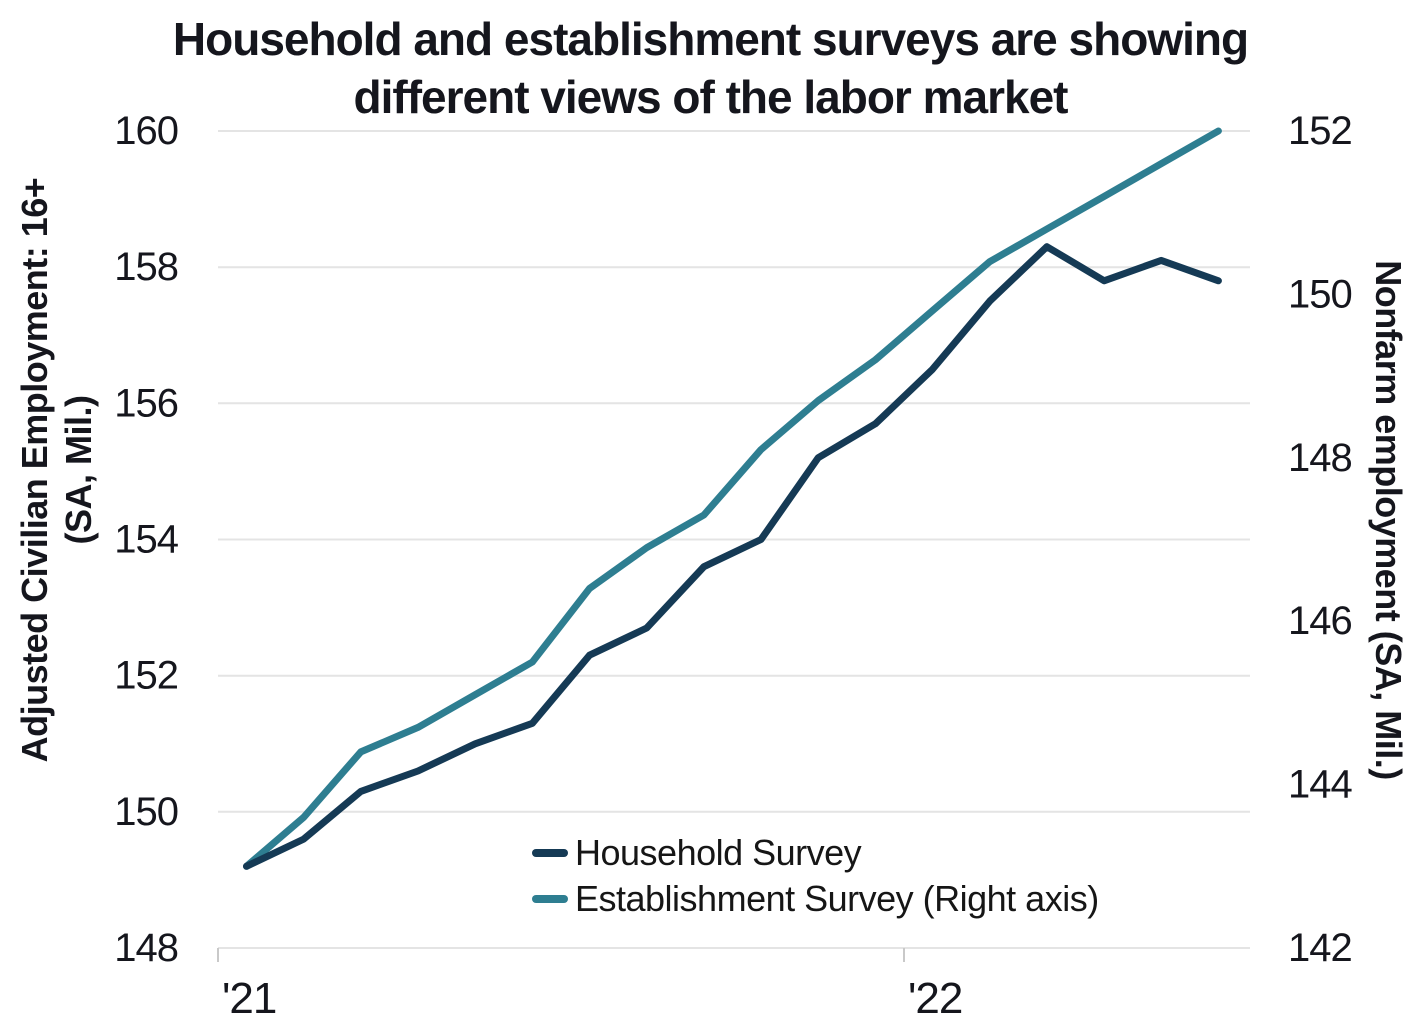  What do you see at coordinates (146, 540) in the screenshot?
I see `y-axis-tick-label-left: 154` at bounding box center [146, 540].